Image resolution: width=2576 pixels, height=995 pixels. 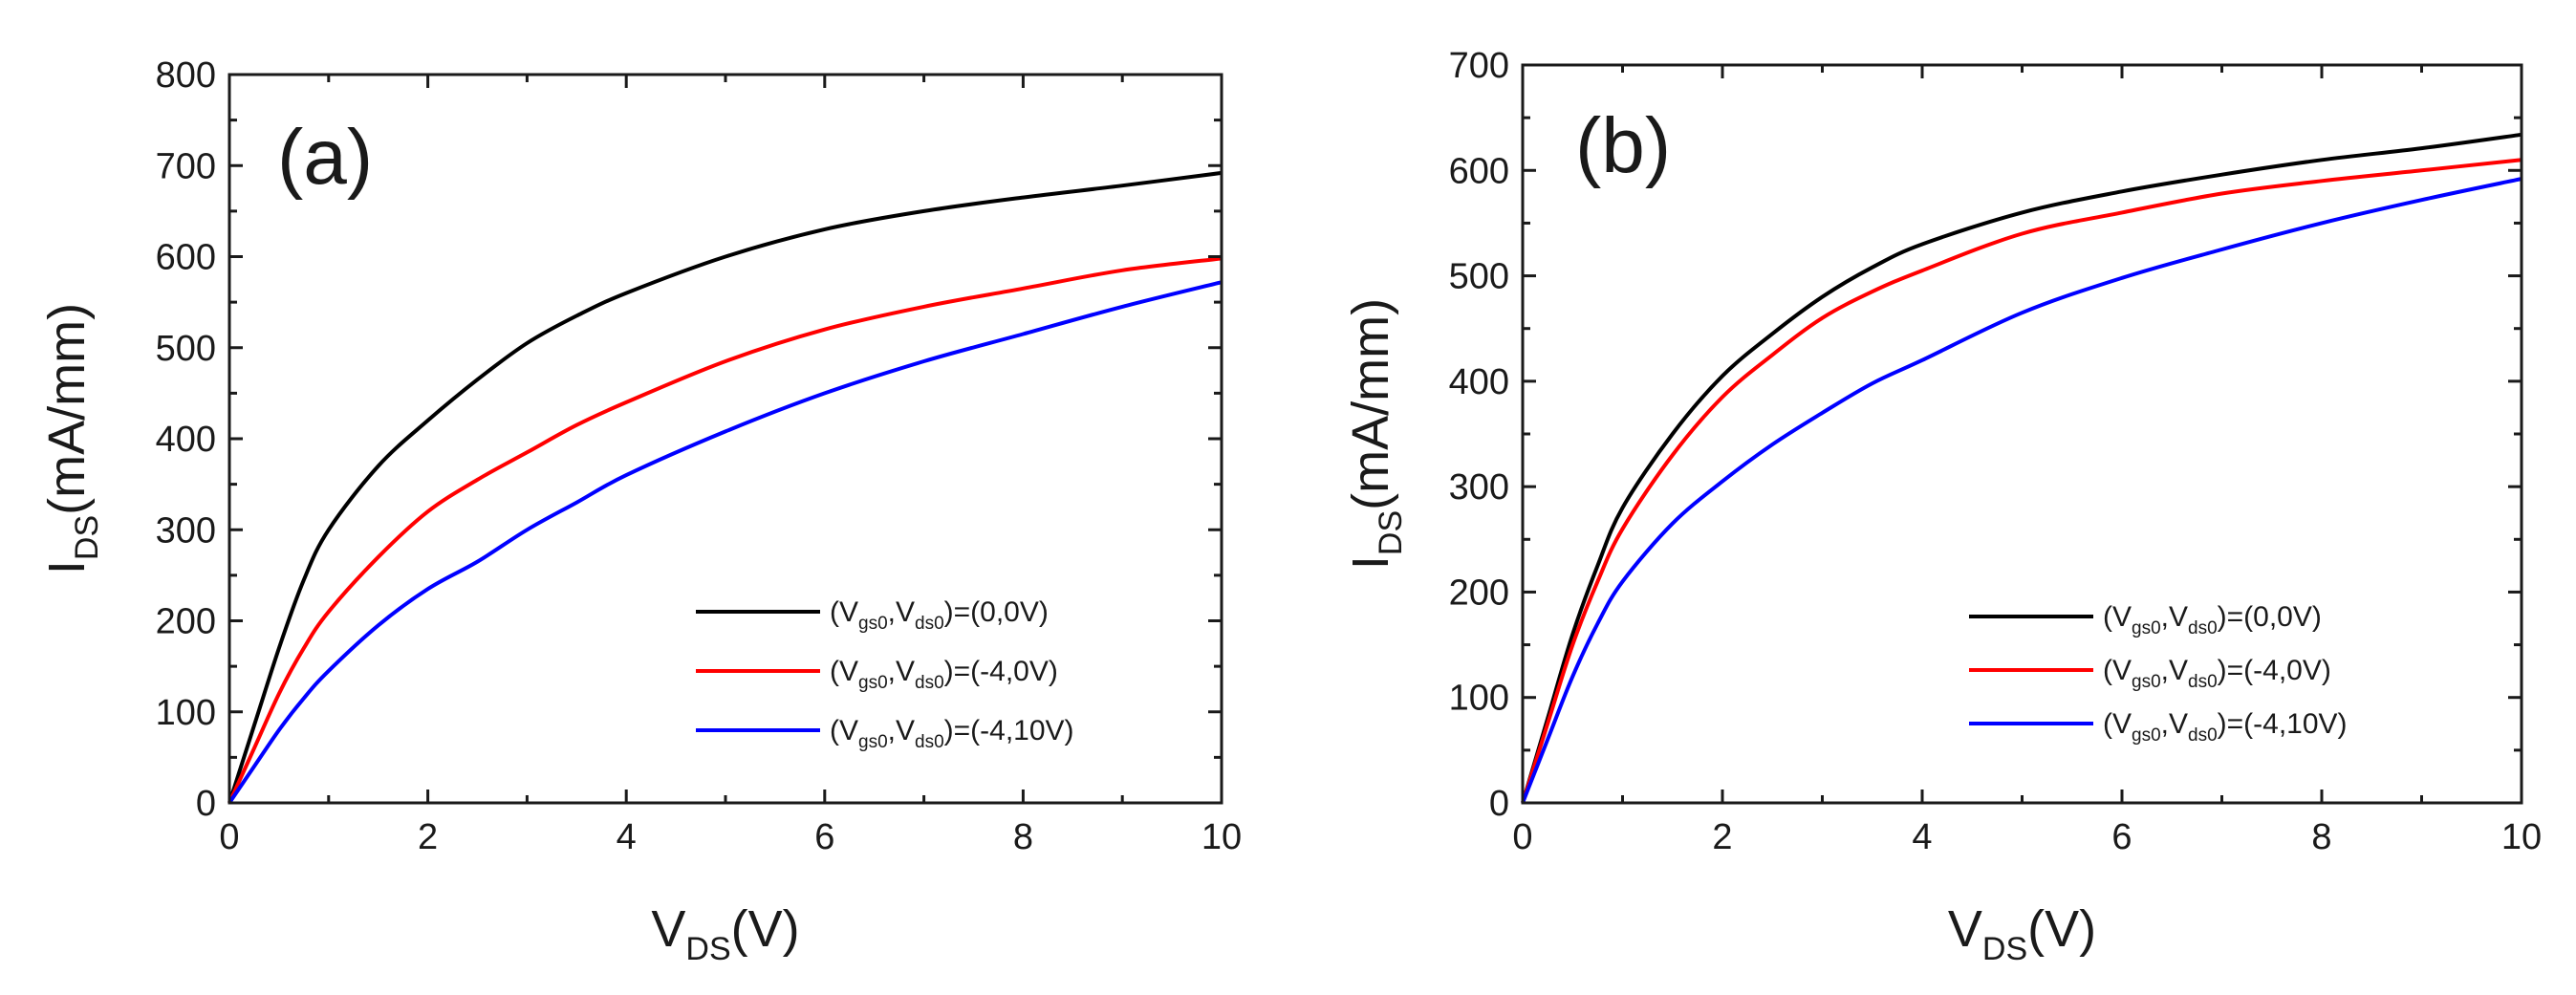 What do you see at coordinates (325, 157) in the screenshot?
I see `panel-label: (a)` at bounding box center [325, 157].